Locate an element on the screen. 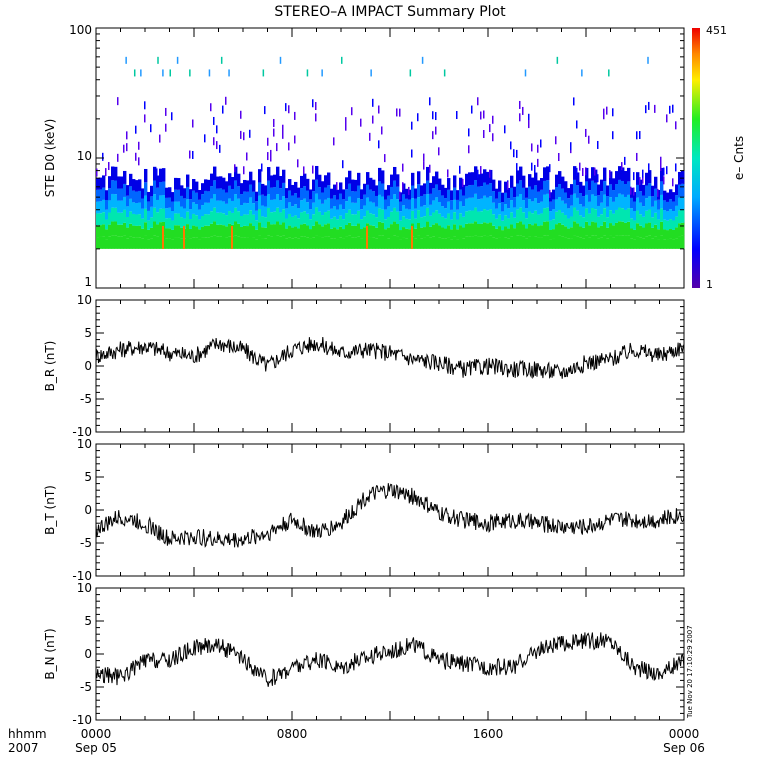 This screenshot has height=780, width=780. bt-ytick-labels: 10 5 0 -5 -10 is located at coordinates (378, 510).